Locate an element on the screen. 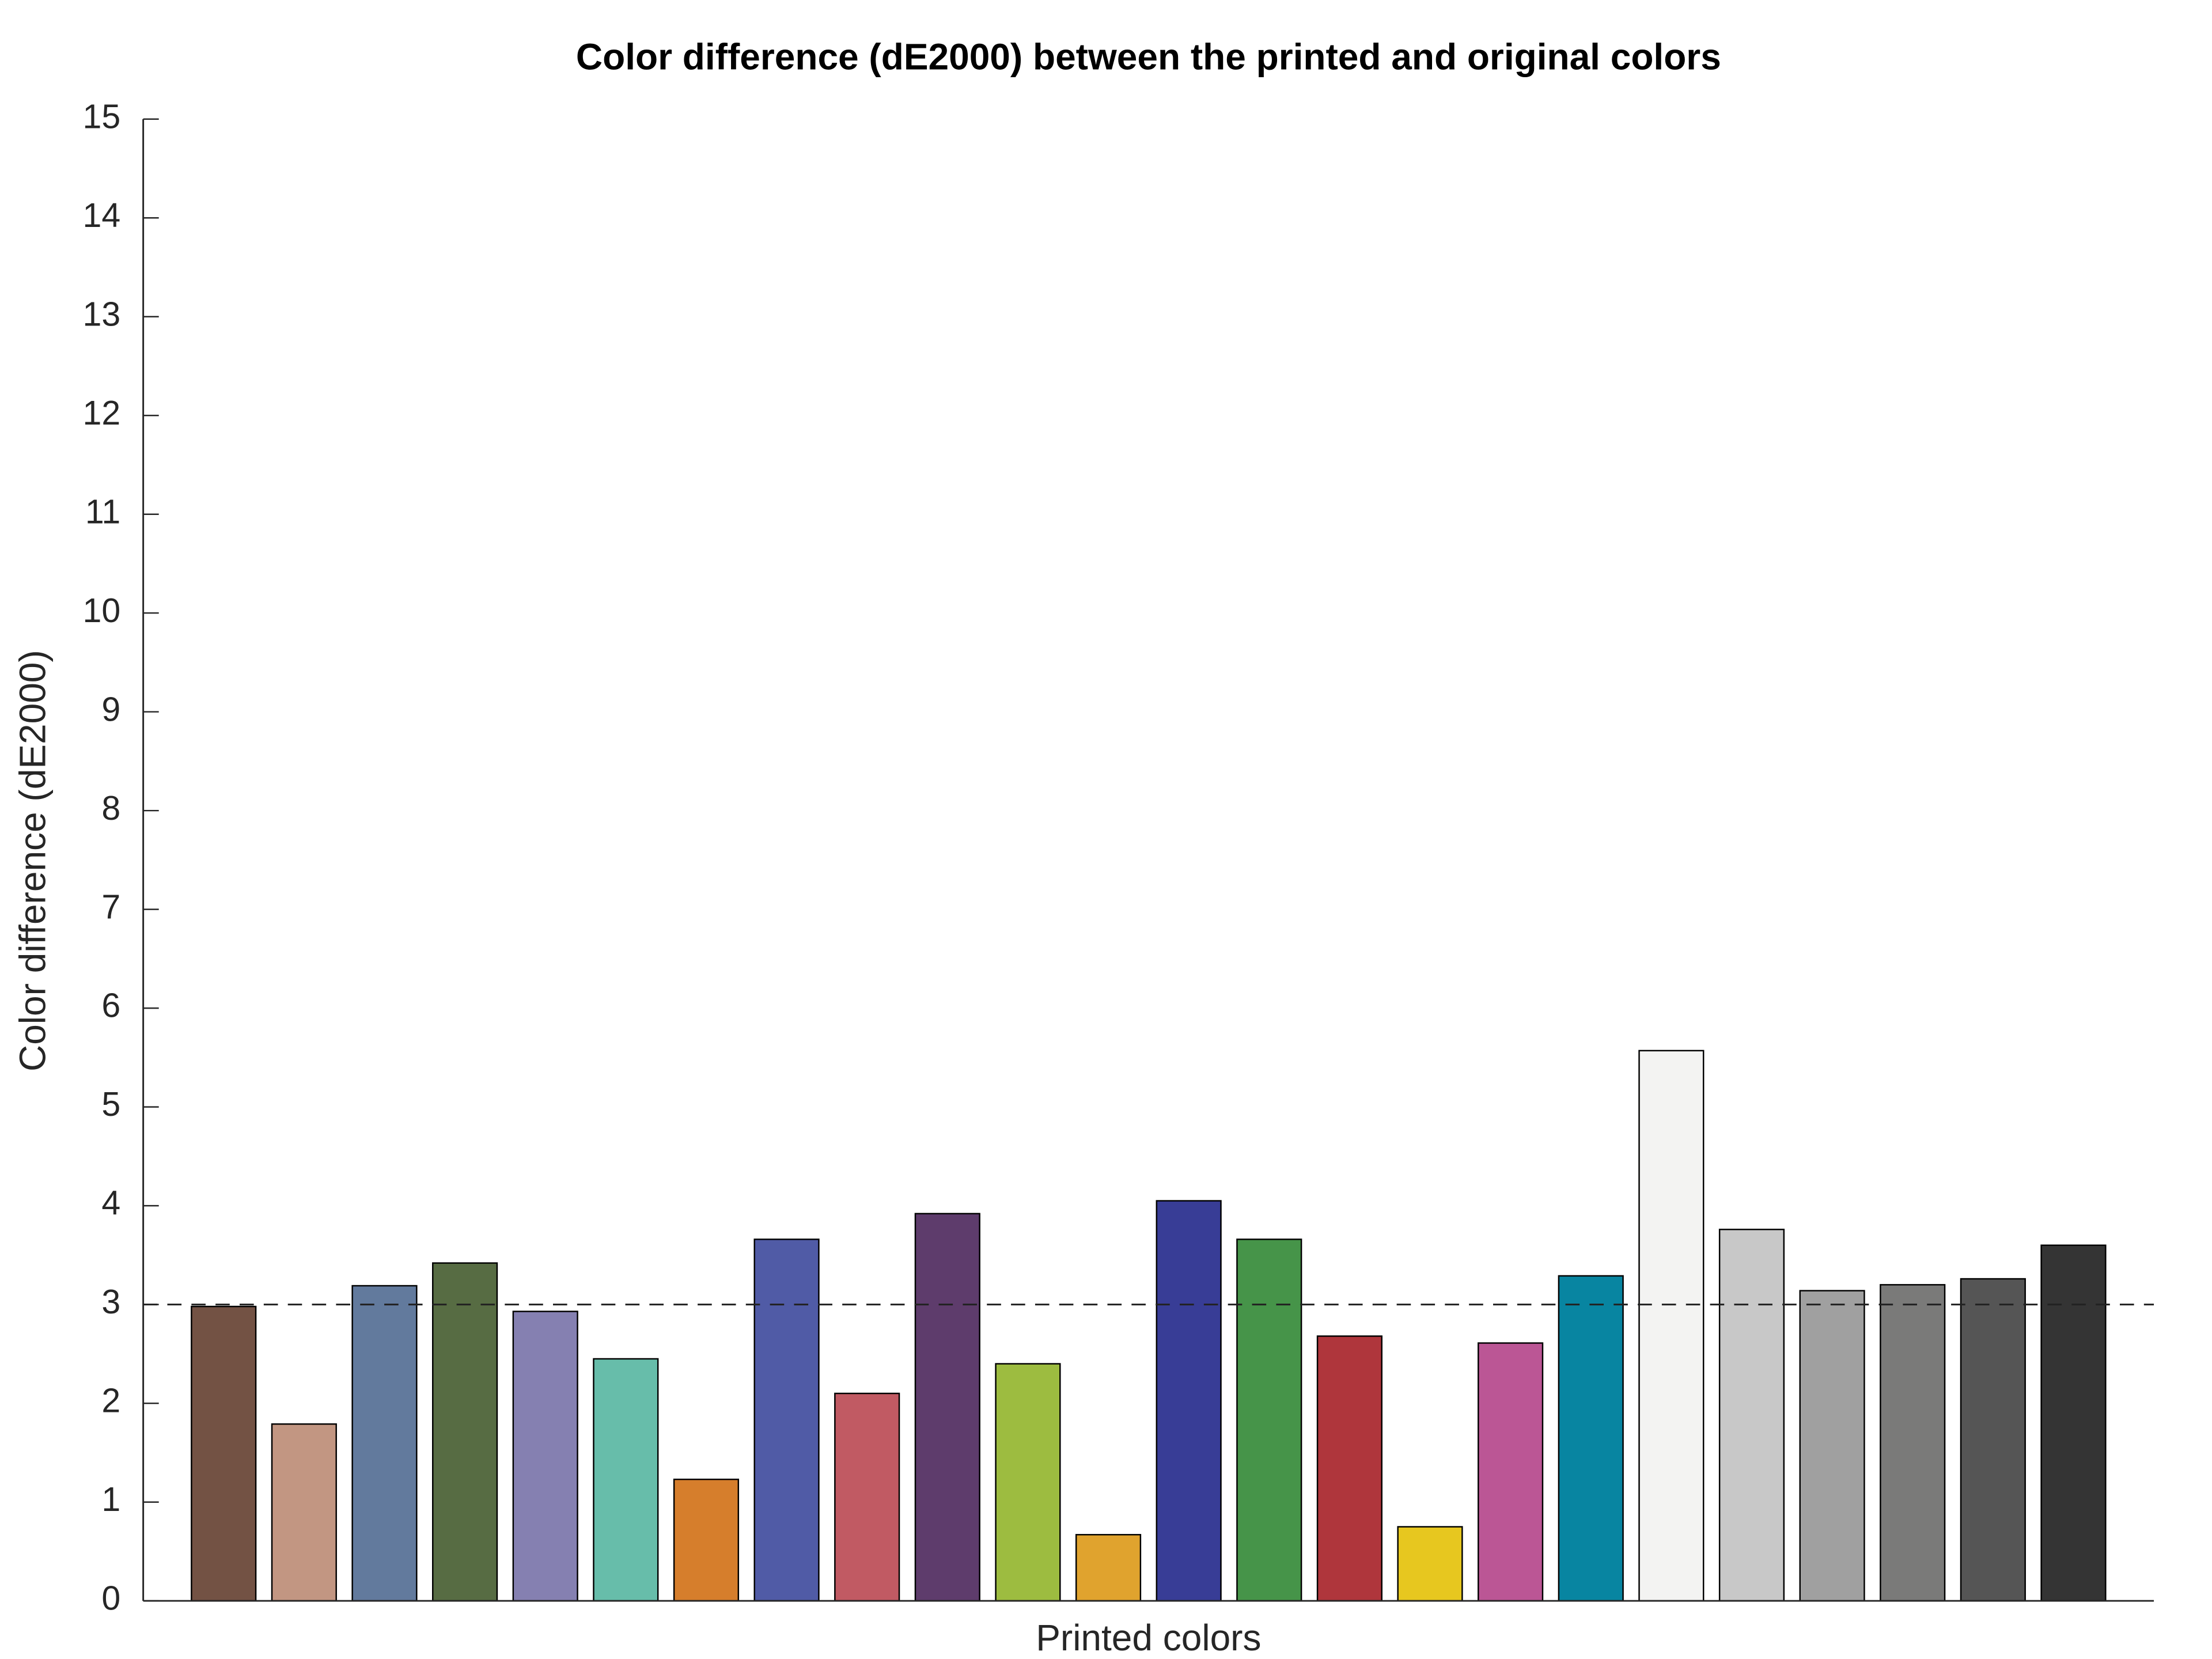 The width and height of the screenshot is (2212, 1659). y-tick-label: 10 is located at coordinates (102, 611).